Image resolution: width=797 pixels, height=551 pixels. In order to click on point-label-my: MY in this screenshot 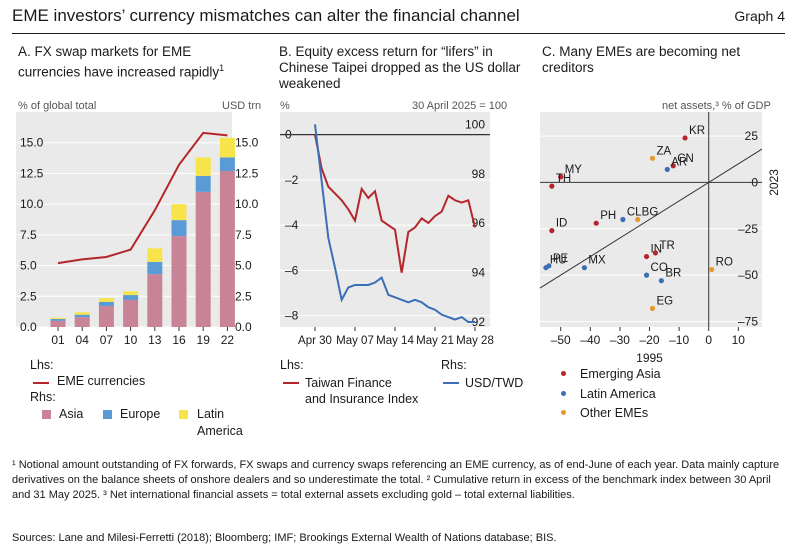, I will do `click(574, 170)`.